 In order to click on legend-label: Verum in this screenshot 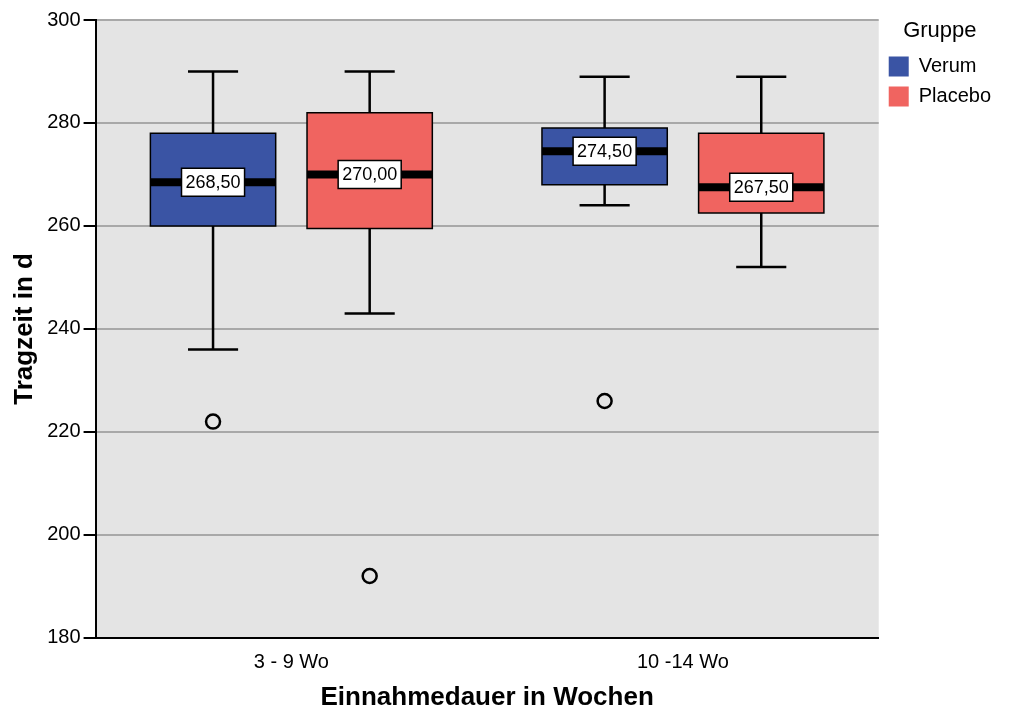, I will do `click(947, 64)`.